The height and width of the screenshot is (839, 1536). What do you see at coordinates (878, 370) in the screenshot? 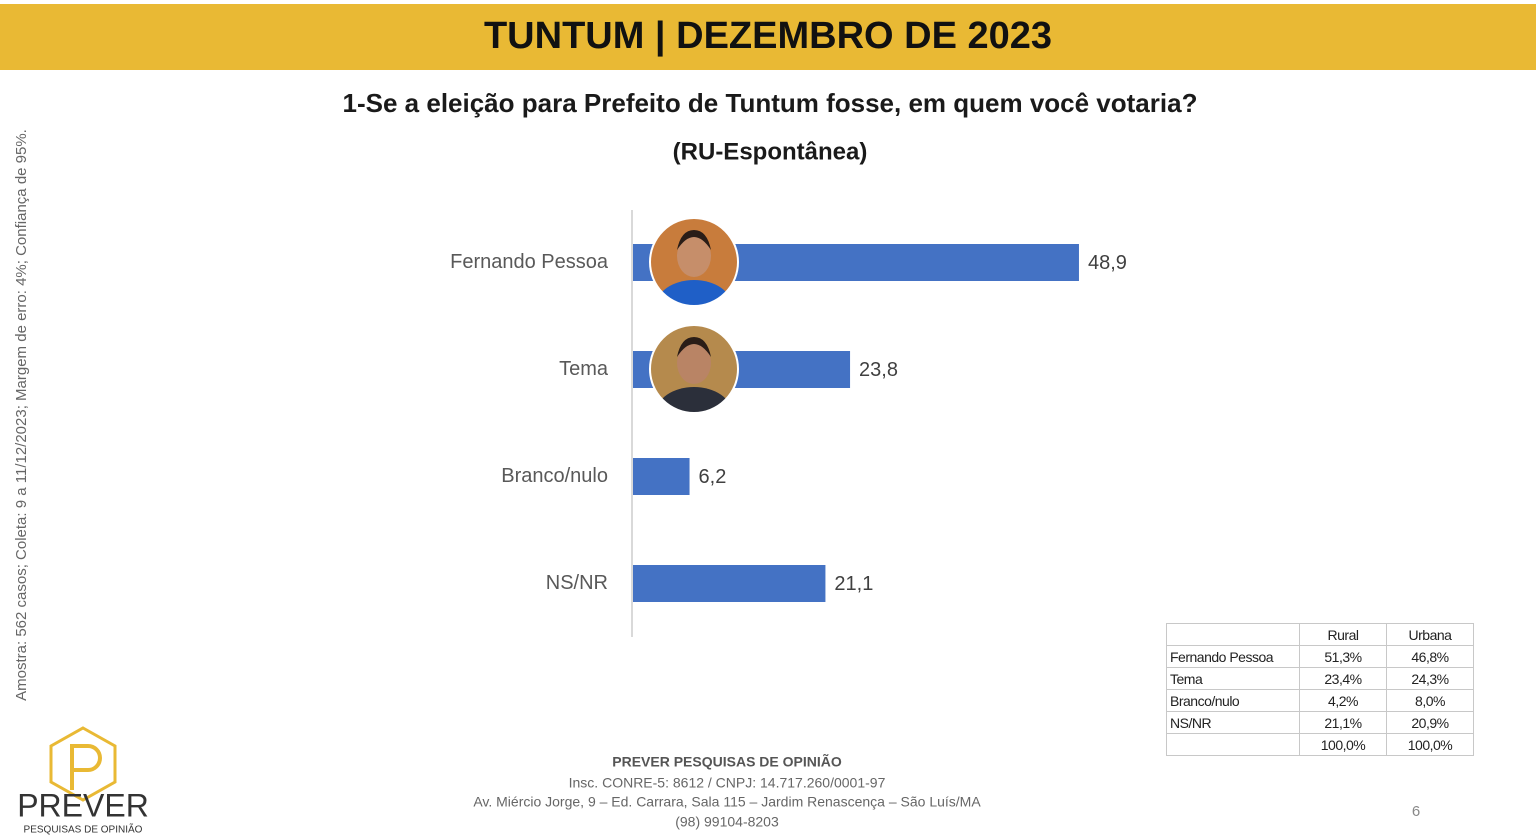
I see `value-label: 23,8` at bounding box center [878, 370].